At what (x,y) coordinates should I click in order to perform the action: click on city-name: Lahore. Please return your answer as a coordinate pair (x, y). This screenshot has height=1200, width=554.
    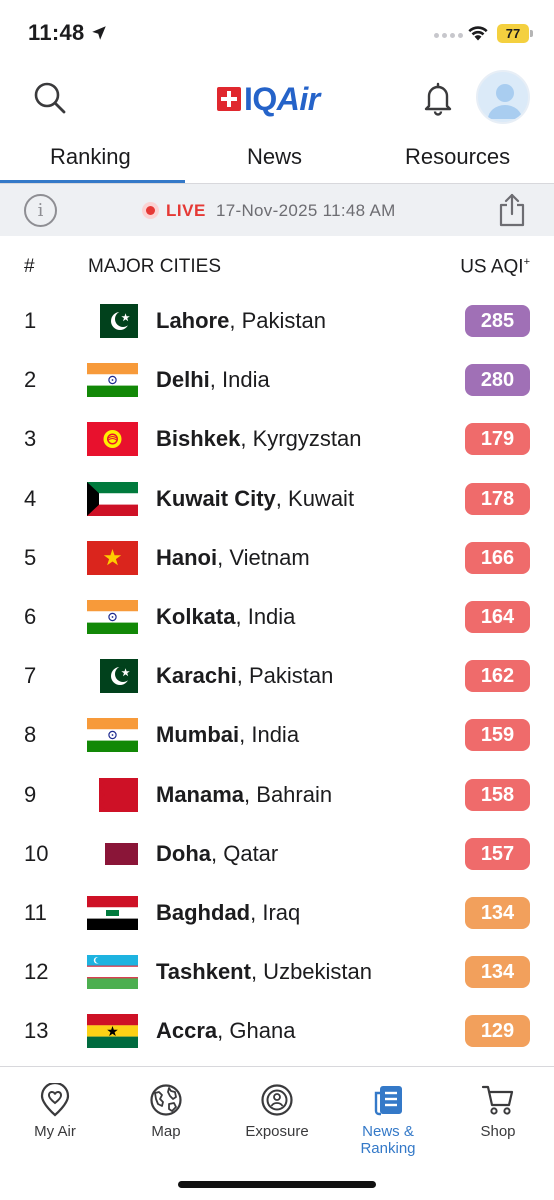
    Looking at the image, I should click on (193, 320).